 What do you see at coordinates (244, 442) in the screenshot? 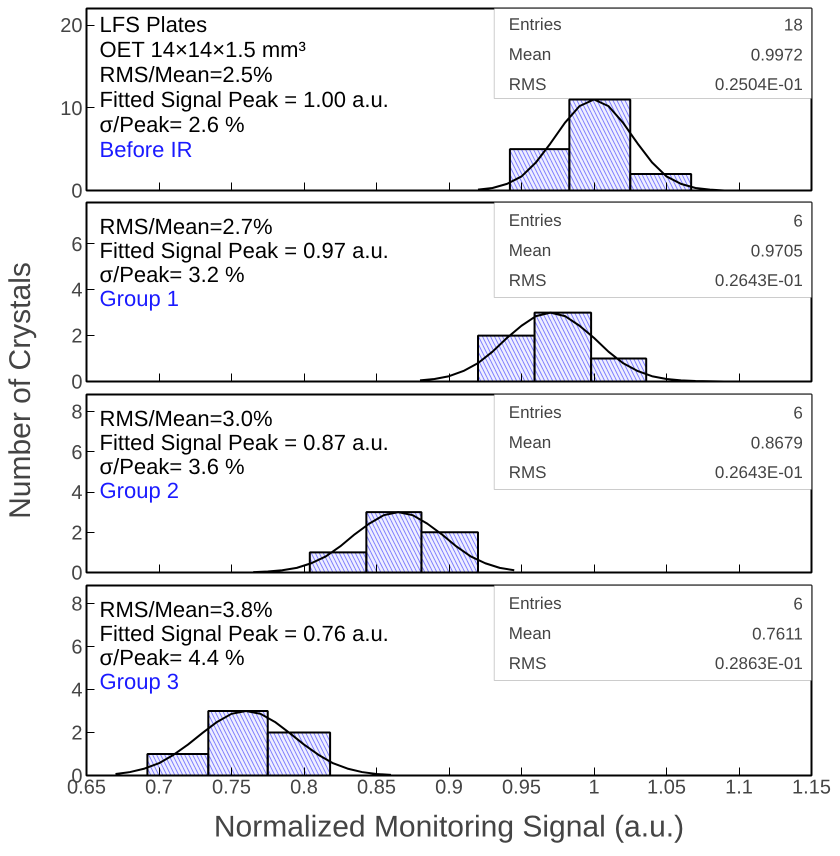
I see `annotation: Fitted Signal Peak = 0.87 a.u.` at bounding box center [244, 442].